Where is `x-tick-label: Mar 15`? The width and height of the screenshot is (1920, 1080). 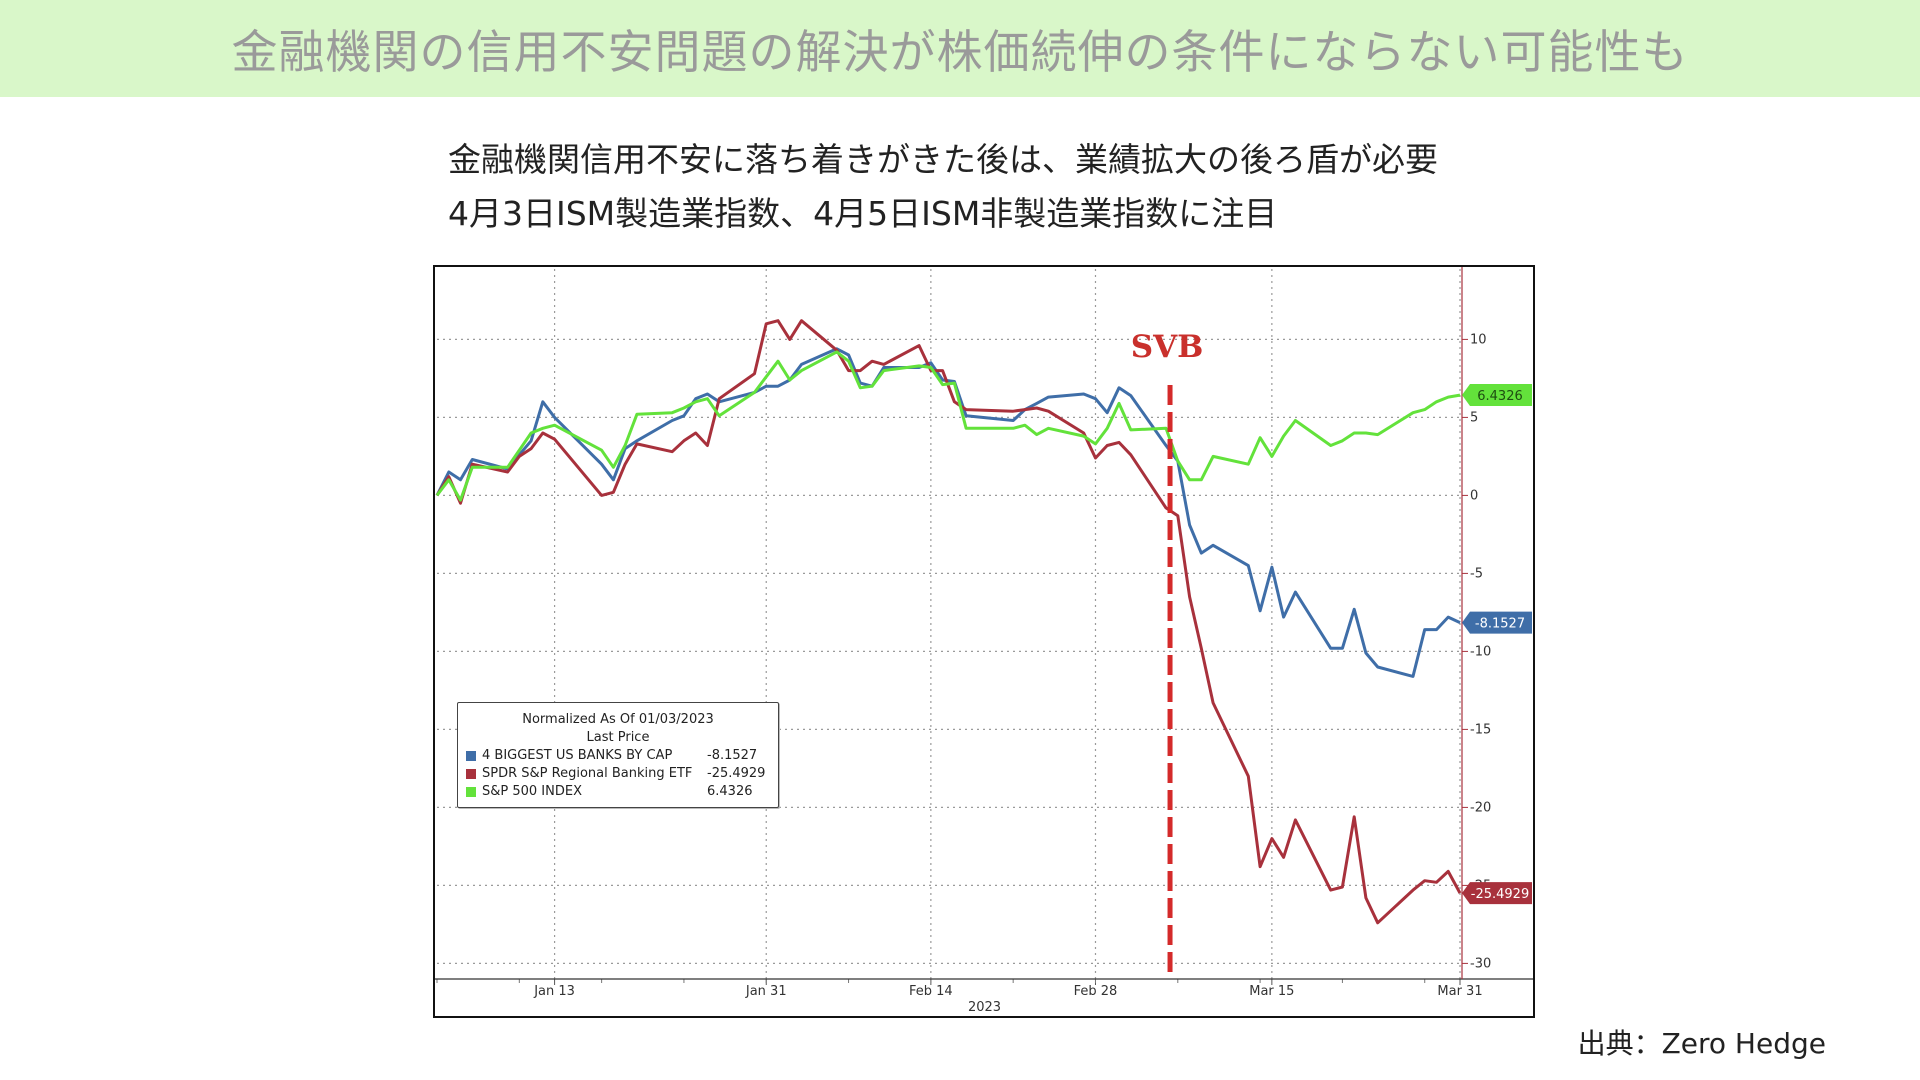
x-tick-label: Mar 15 is located at coordinates (1271, 991).